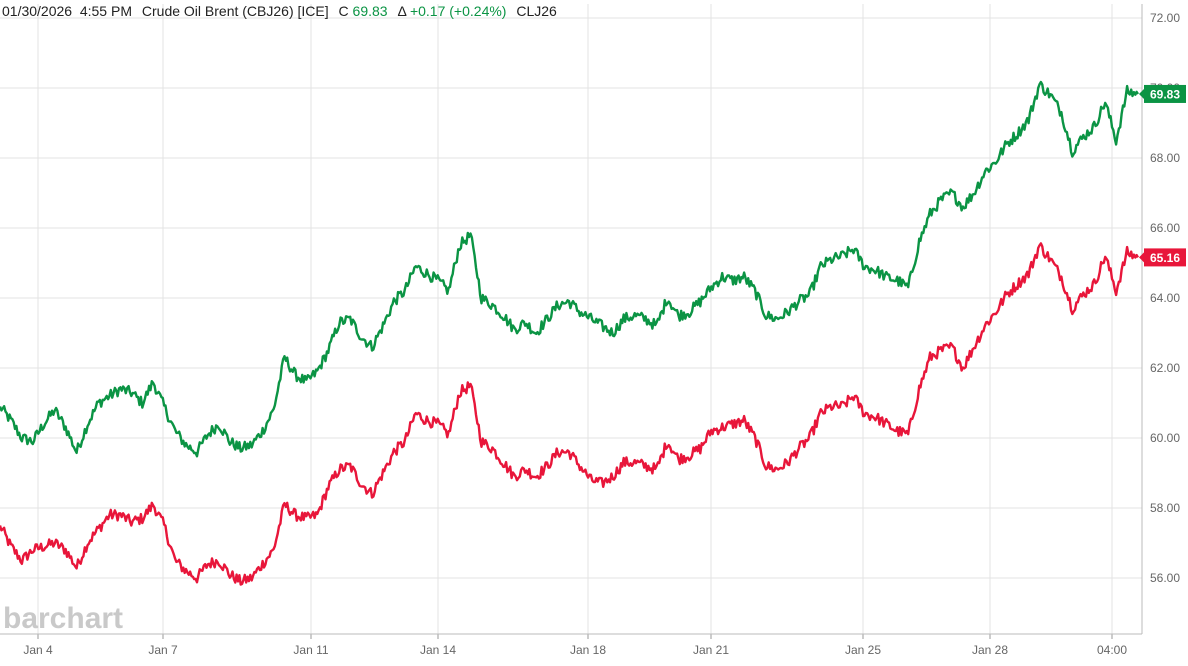 The width and height of the screenshot is (1188, 666). I want to click on y-tick-label: 64.00, so click(1165, 298).